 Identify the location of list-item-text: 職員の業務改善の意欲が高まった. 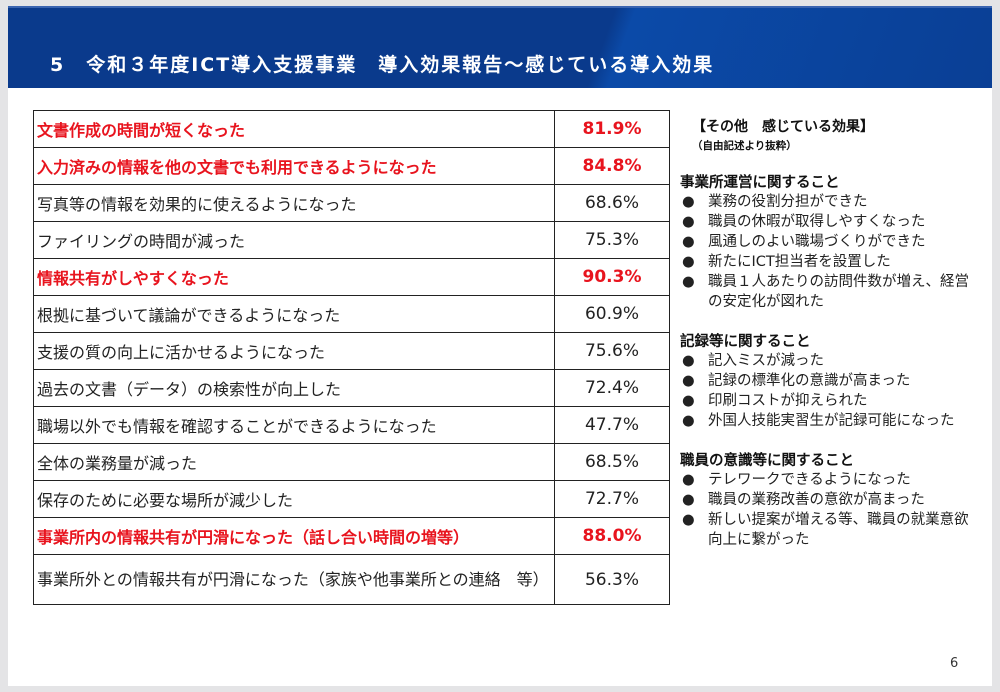
(816, 500).